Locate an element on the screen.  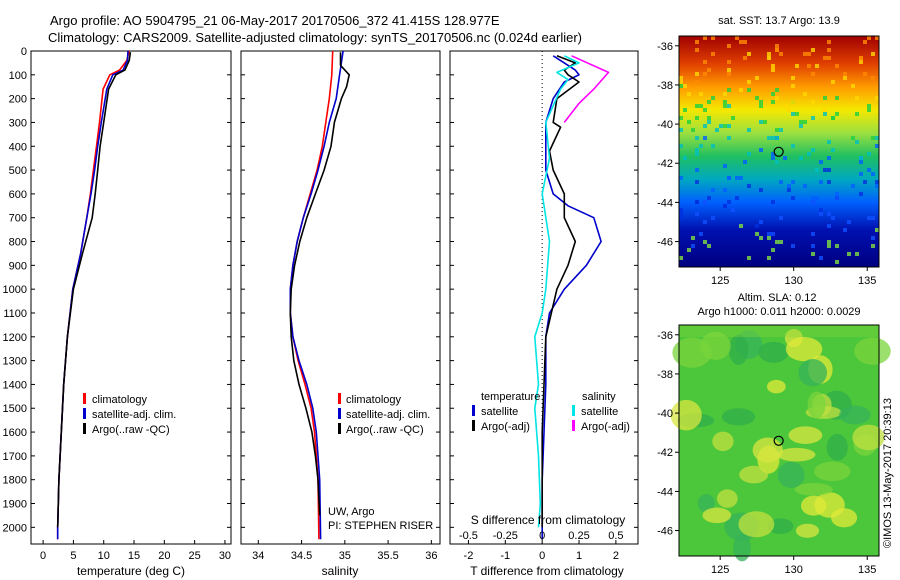
y-tick-label: 700 is located at coordinates (18, 219).